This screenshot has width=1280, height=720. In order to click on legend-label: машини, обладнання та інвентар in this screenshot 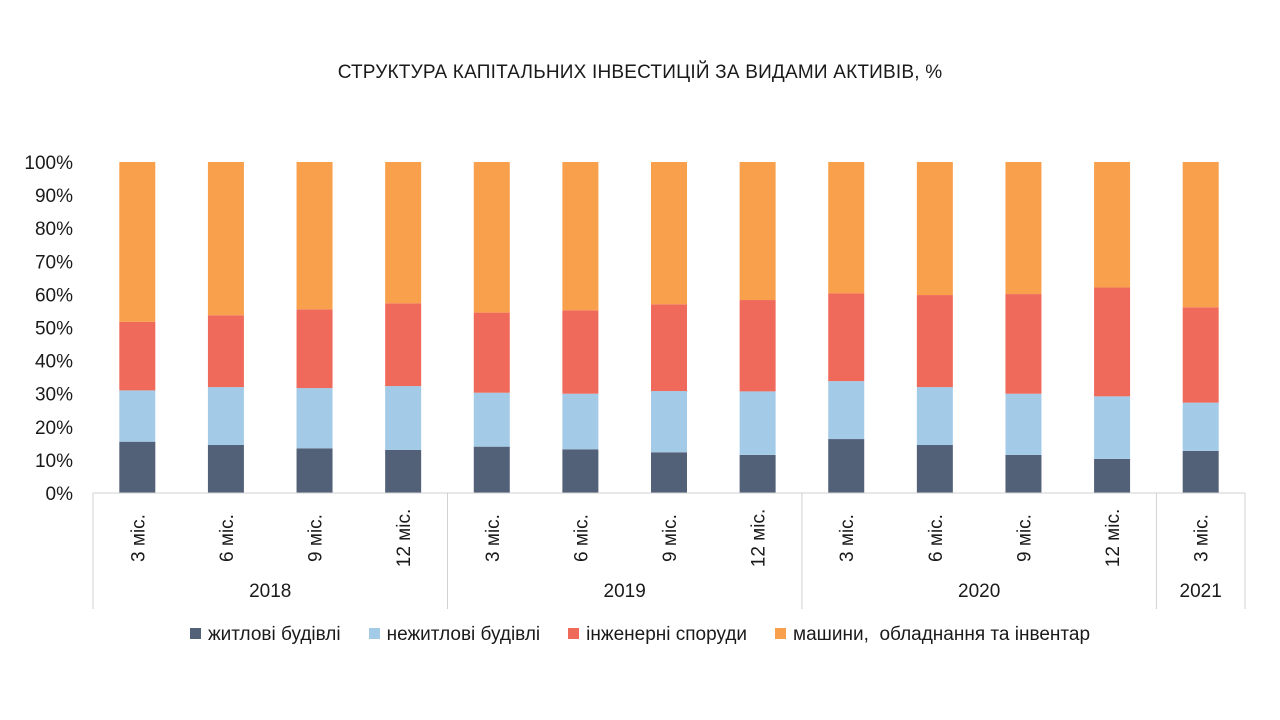, I will do `click(942, 634)`.